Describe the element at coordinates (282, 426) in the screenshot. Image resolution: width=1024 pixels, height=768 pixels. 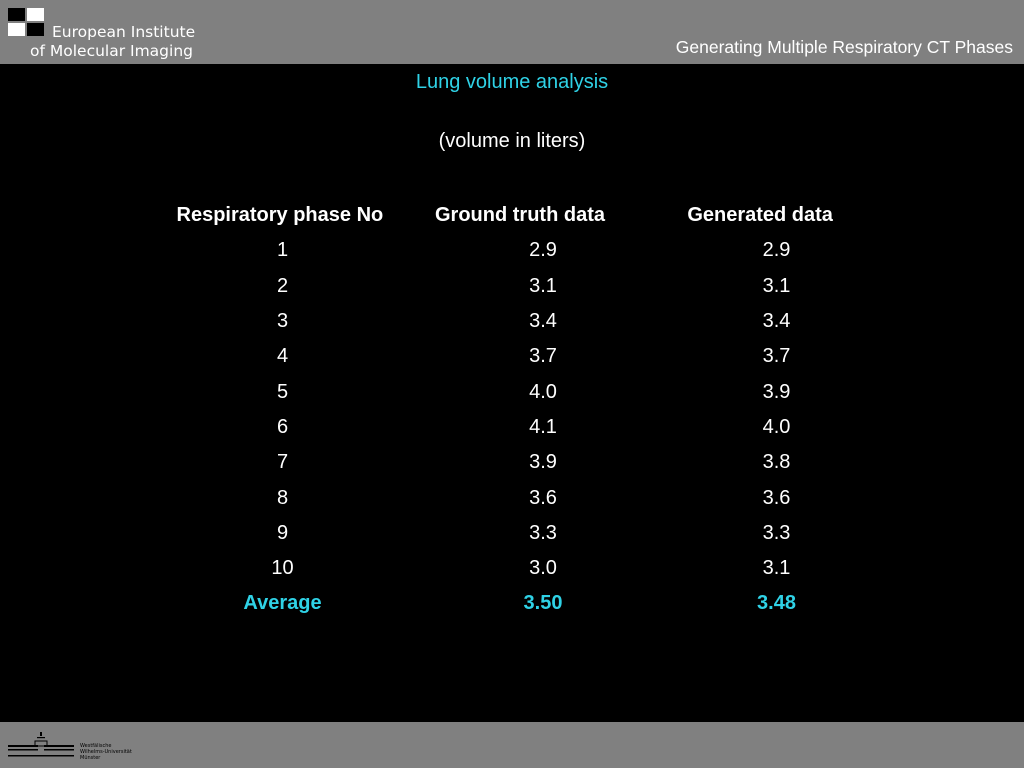
I see `phase-number-cell: 6` at that location.